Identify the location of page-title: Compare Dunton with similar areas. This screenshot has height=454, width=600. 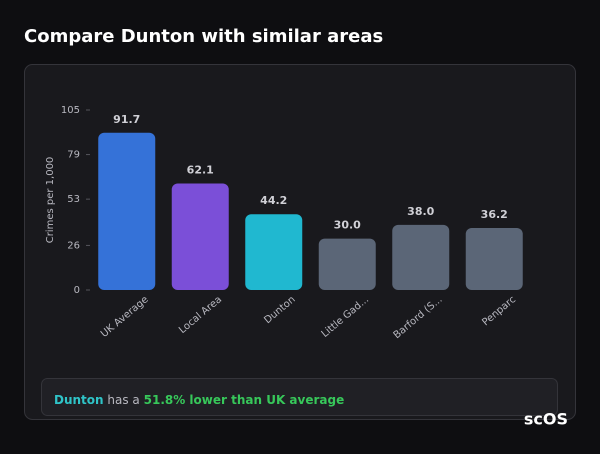
(203, 36).